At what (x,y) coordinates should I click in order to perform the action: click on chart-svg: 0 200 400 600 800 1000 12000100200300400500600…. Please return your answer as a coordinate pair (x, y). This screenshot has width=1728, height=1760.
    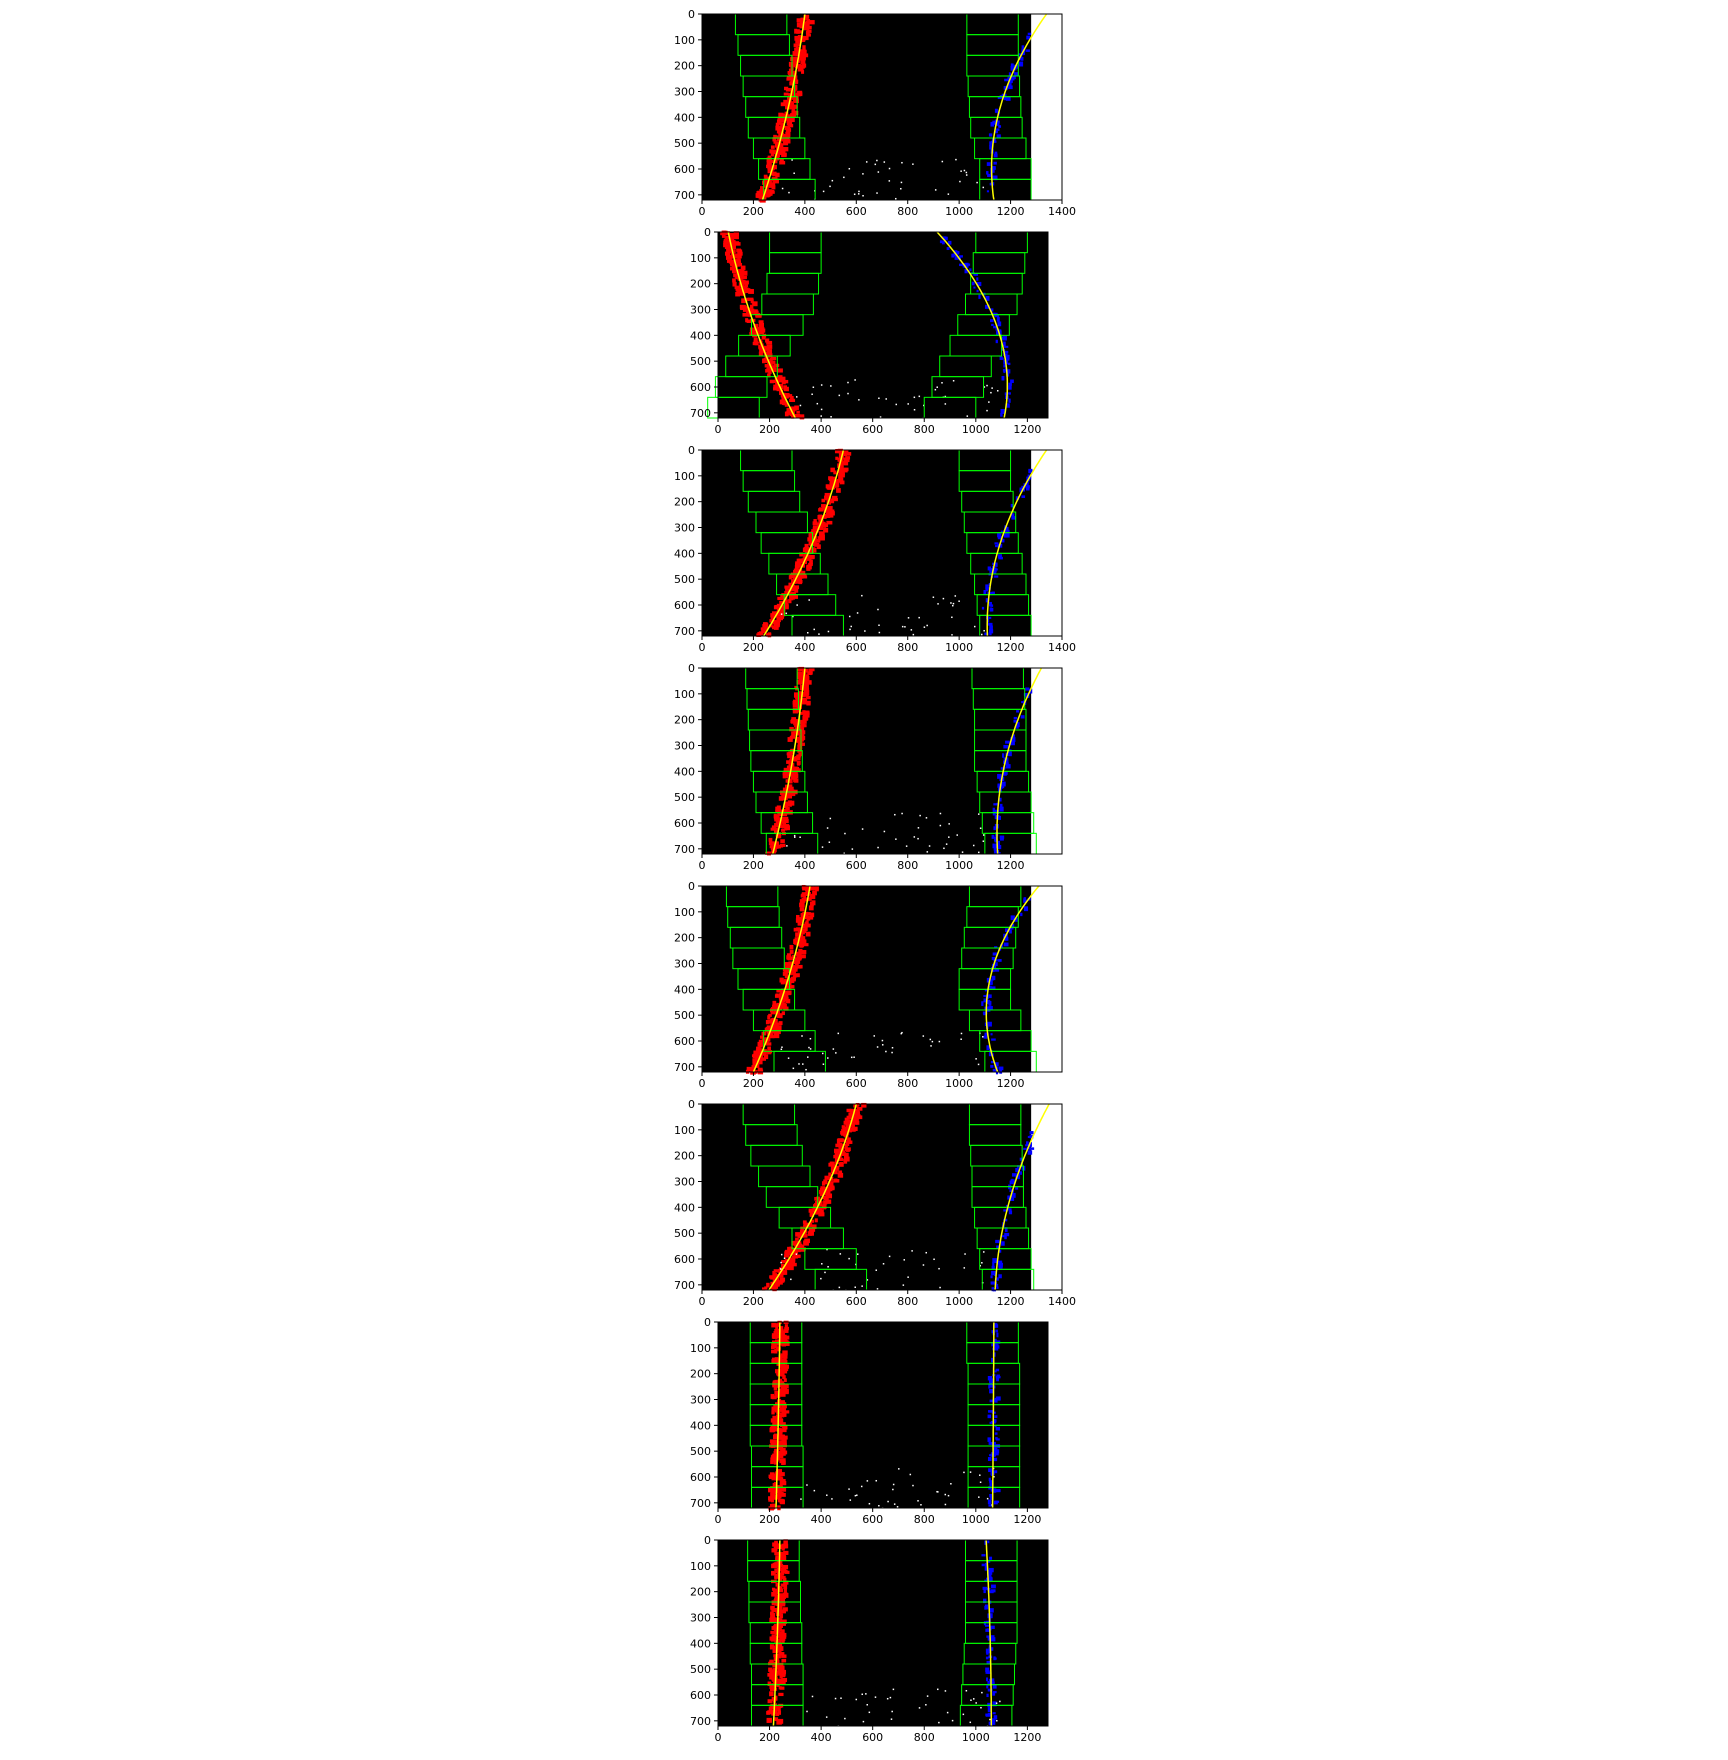
    Looking at the image, I should click on (869, 1421).